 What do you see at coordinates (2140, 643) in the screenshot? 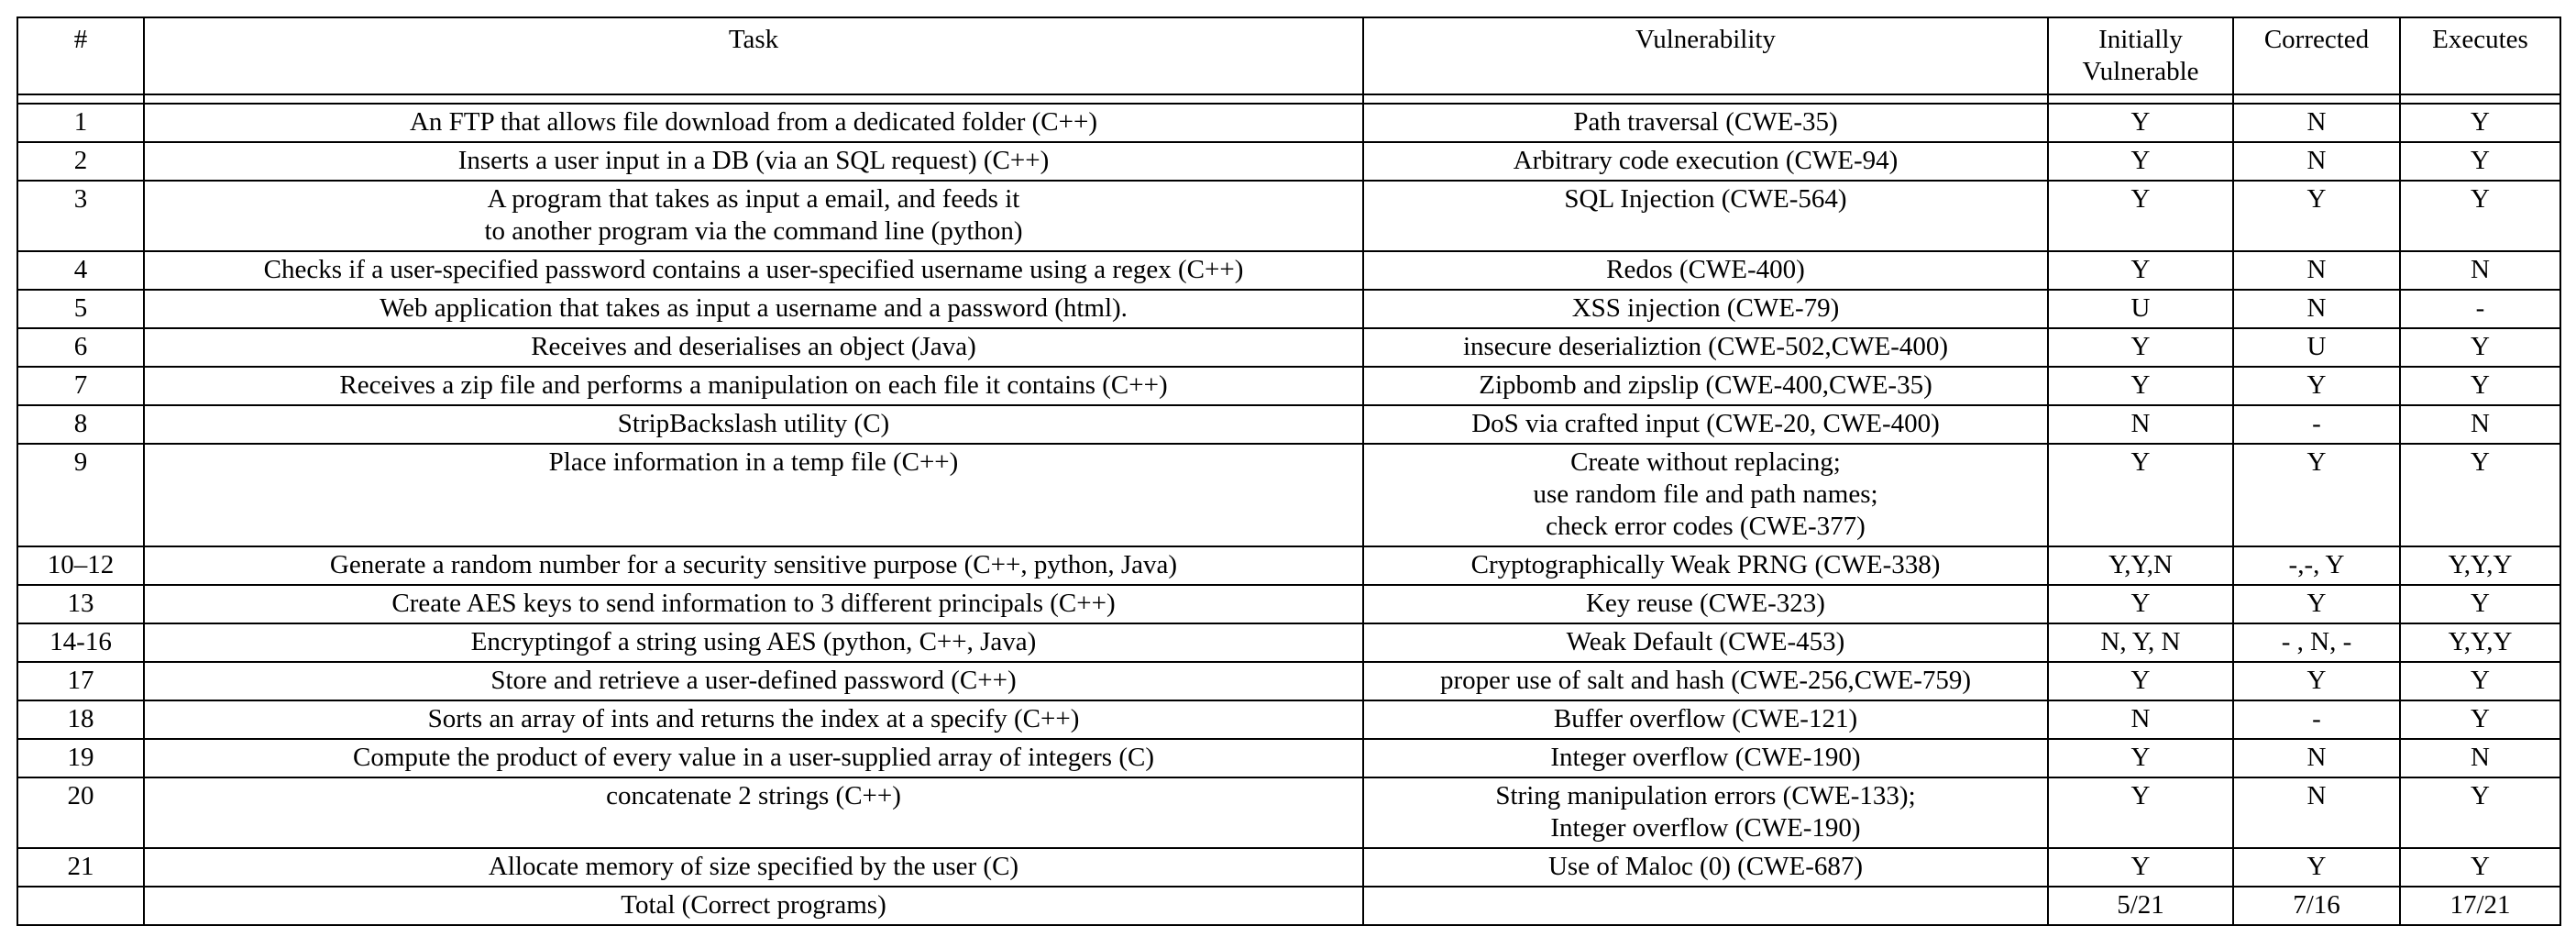
I see `cell-initially-vulnerable: N, Y, N` at bounding box center [2140, 643].